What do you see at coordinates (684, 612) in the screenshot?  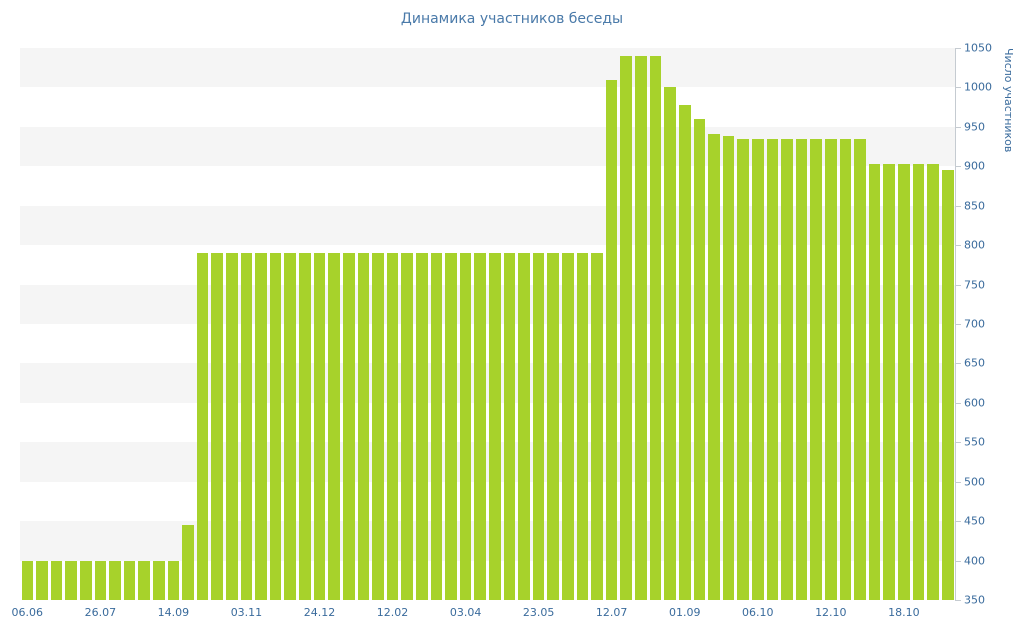 I see `x-tick-label: 01.09` at bounding box center [684, 612].